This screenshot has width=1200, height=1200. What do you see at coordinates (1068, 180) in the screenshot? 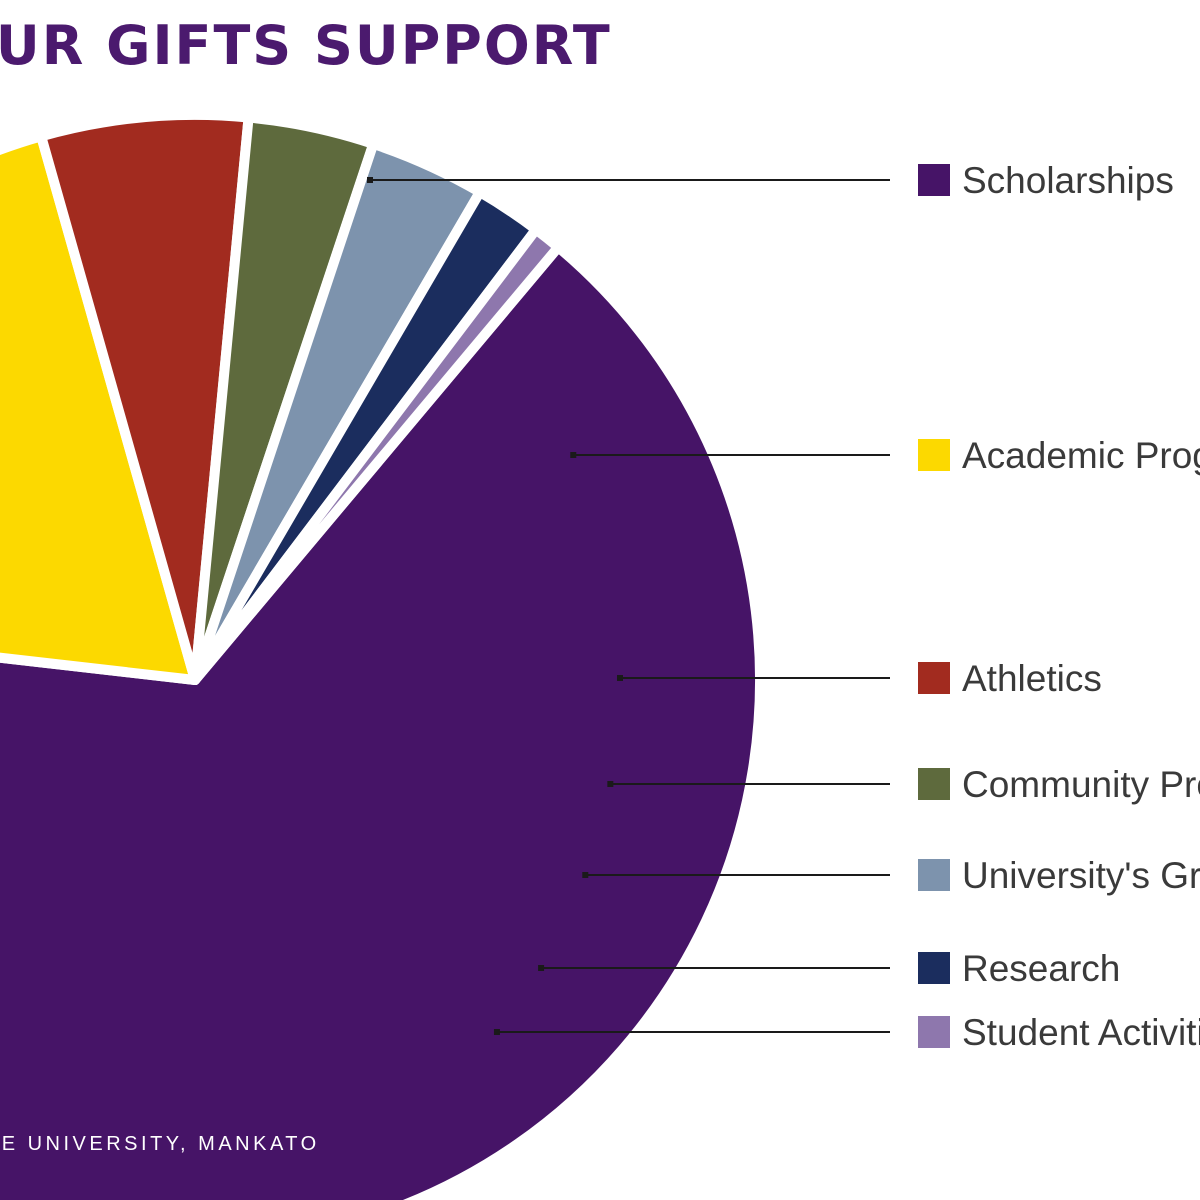
I see `legend-label: Scholarships` at bounding box center [1068, 180].